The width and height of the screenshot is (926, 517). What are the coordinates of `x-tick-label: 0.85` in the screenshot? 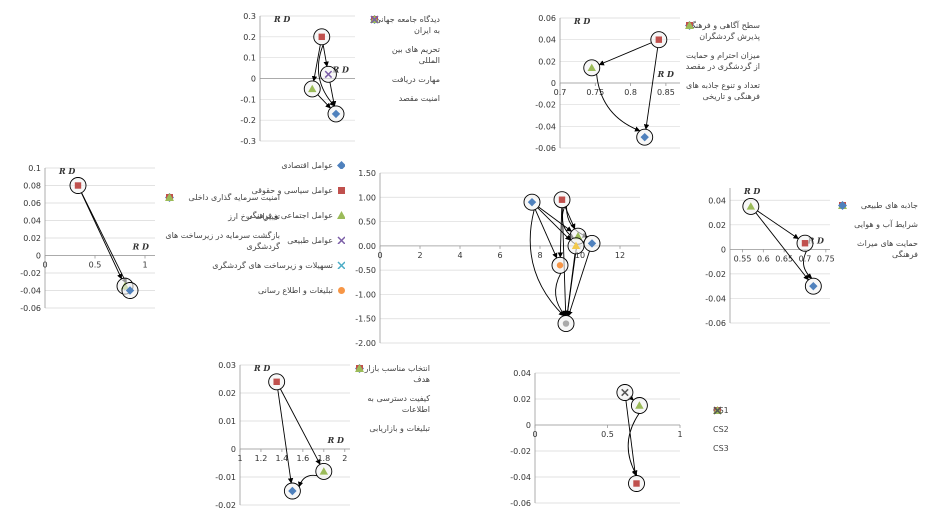 It's located at (666, 92).